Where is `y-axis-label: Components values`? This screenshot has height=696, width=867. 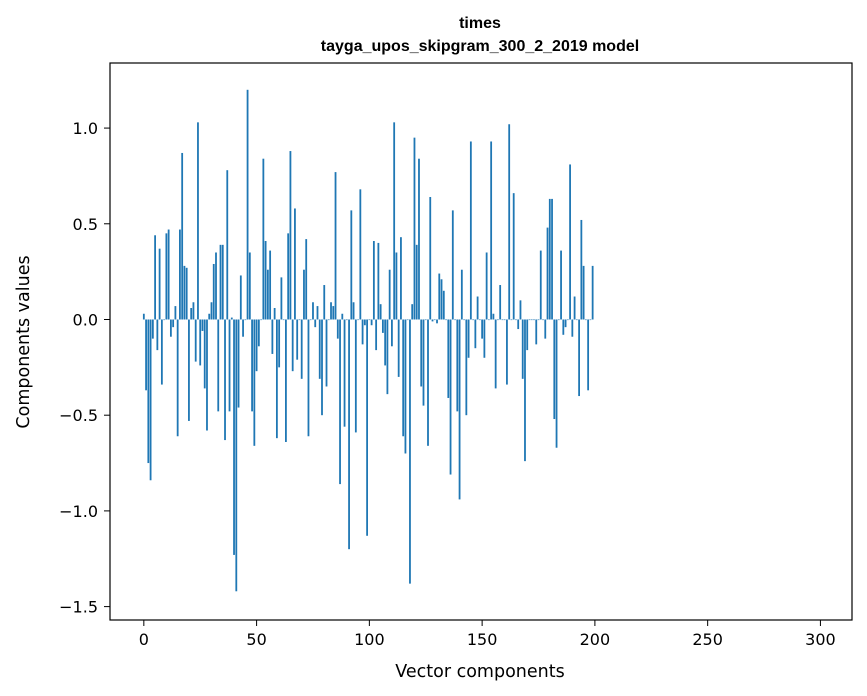
y-axis-label: Components values is located at coordinates (24, 341).